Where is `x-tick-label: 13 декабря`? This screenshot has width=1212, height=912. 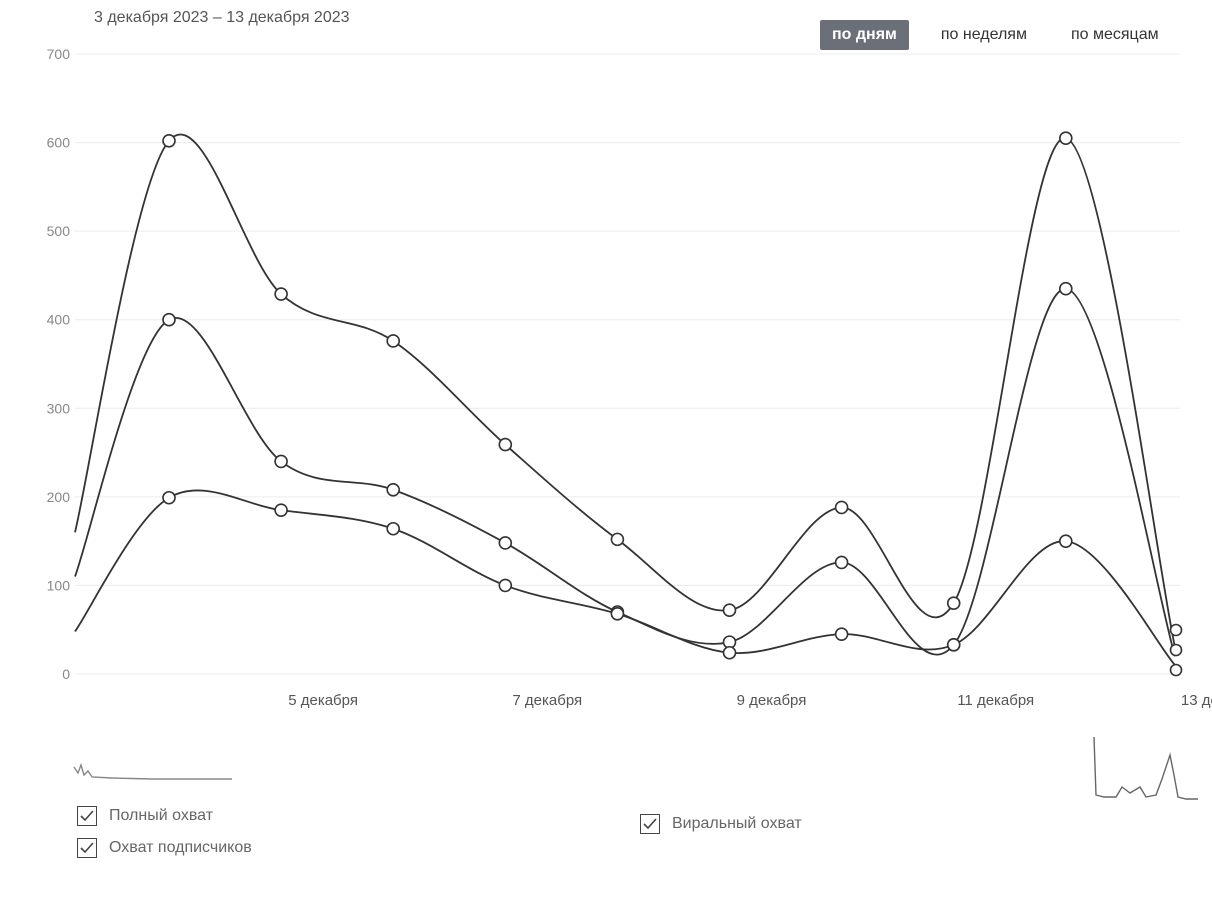
x-tick-label: 13 декабря is located at coordinates (1196, 700).